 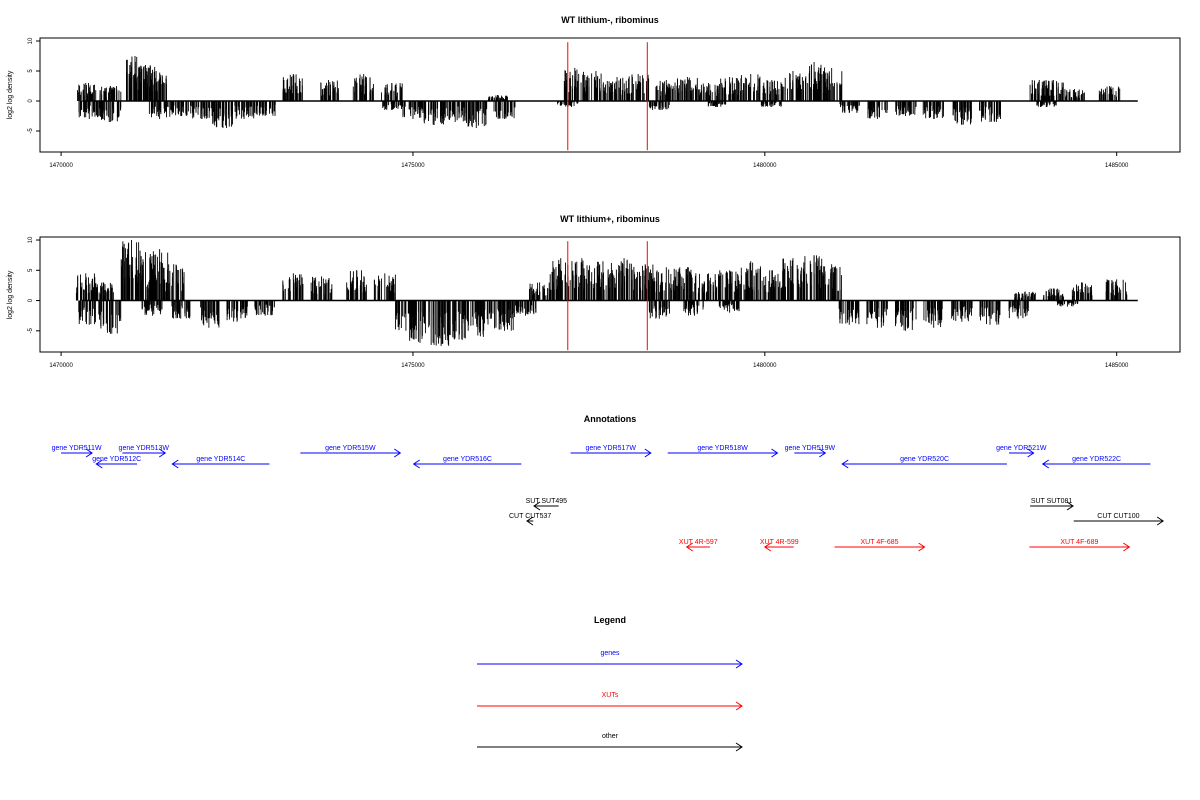 I want to click on annotation-gene: gene YDR521W, so click(x=1021, y=451).